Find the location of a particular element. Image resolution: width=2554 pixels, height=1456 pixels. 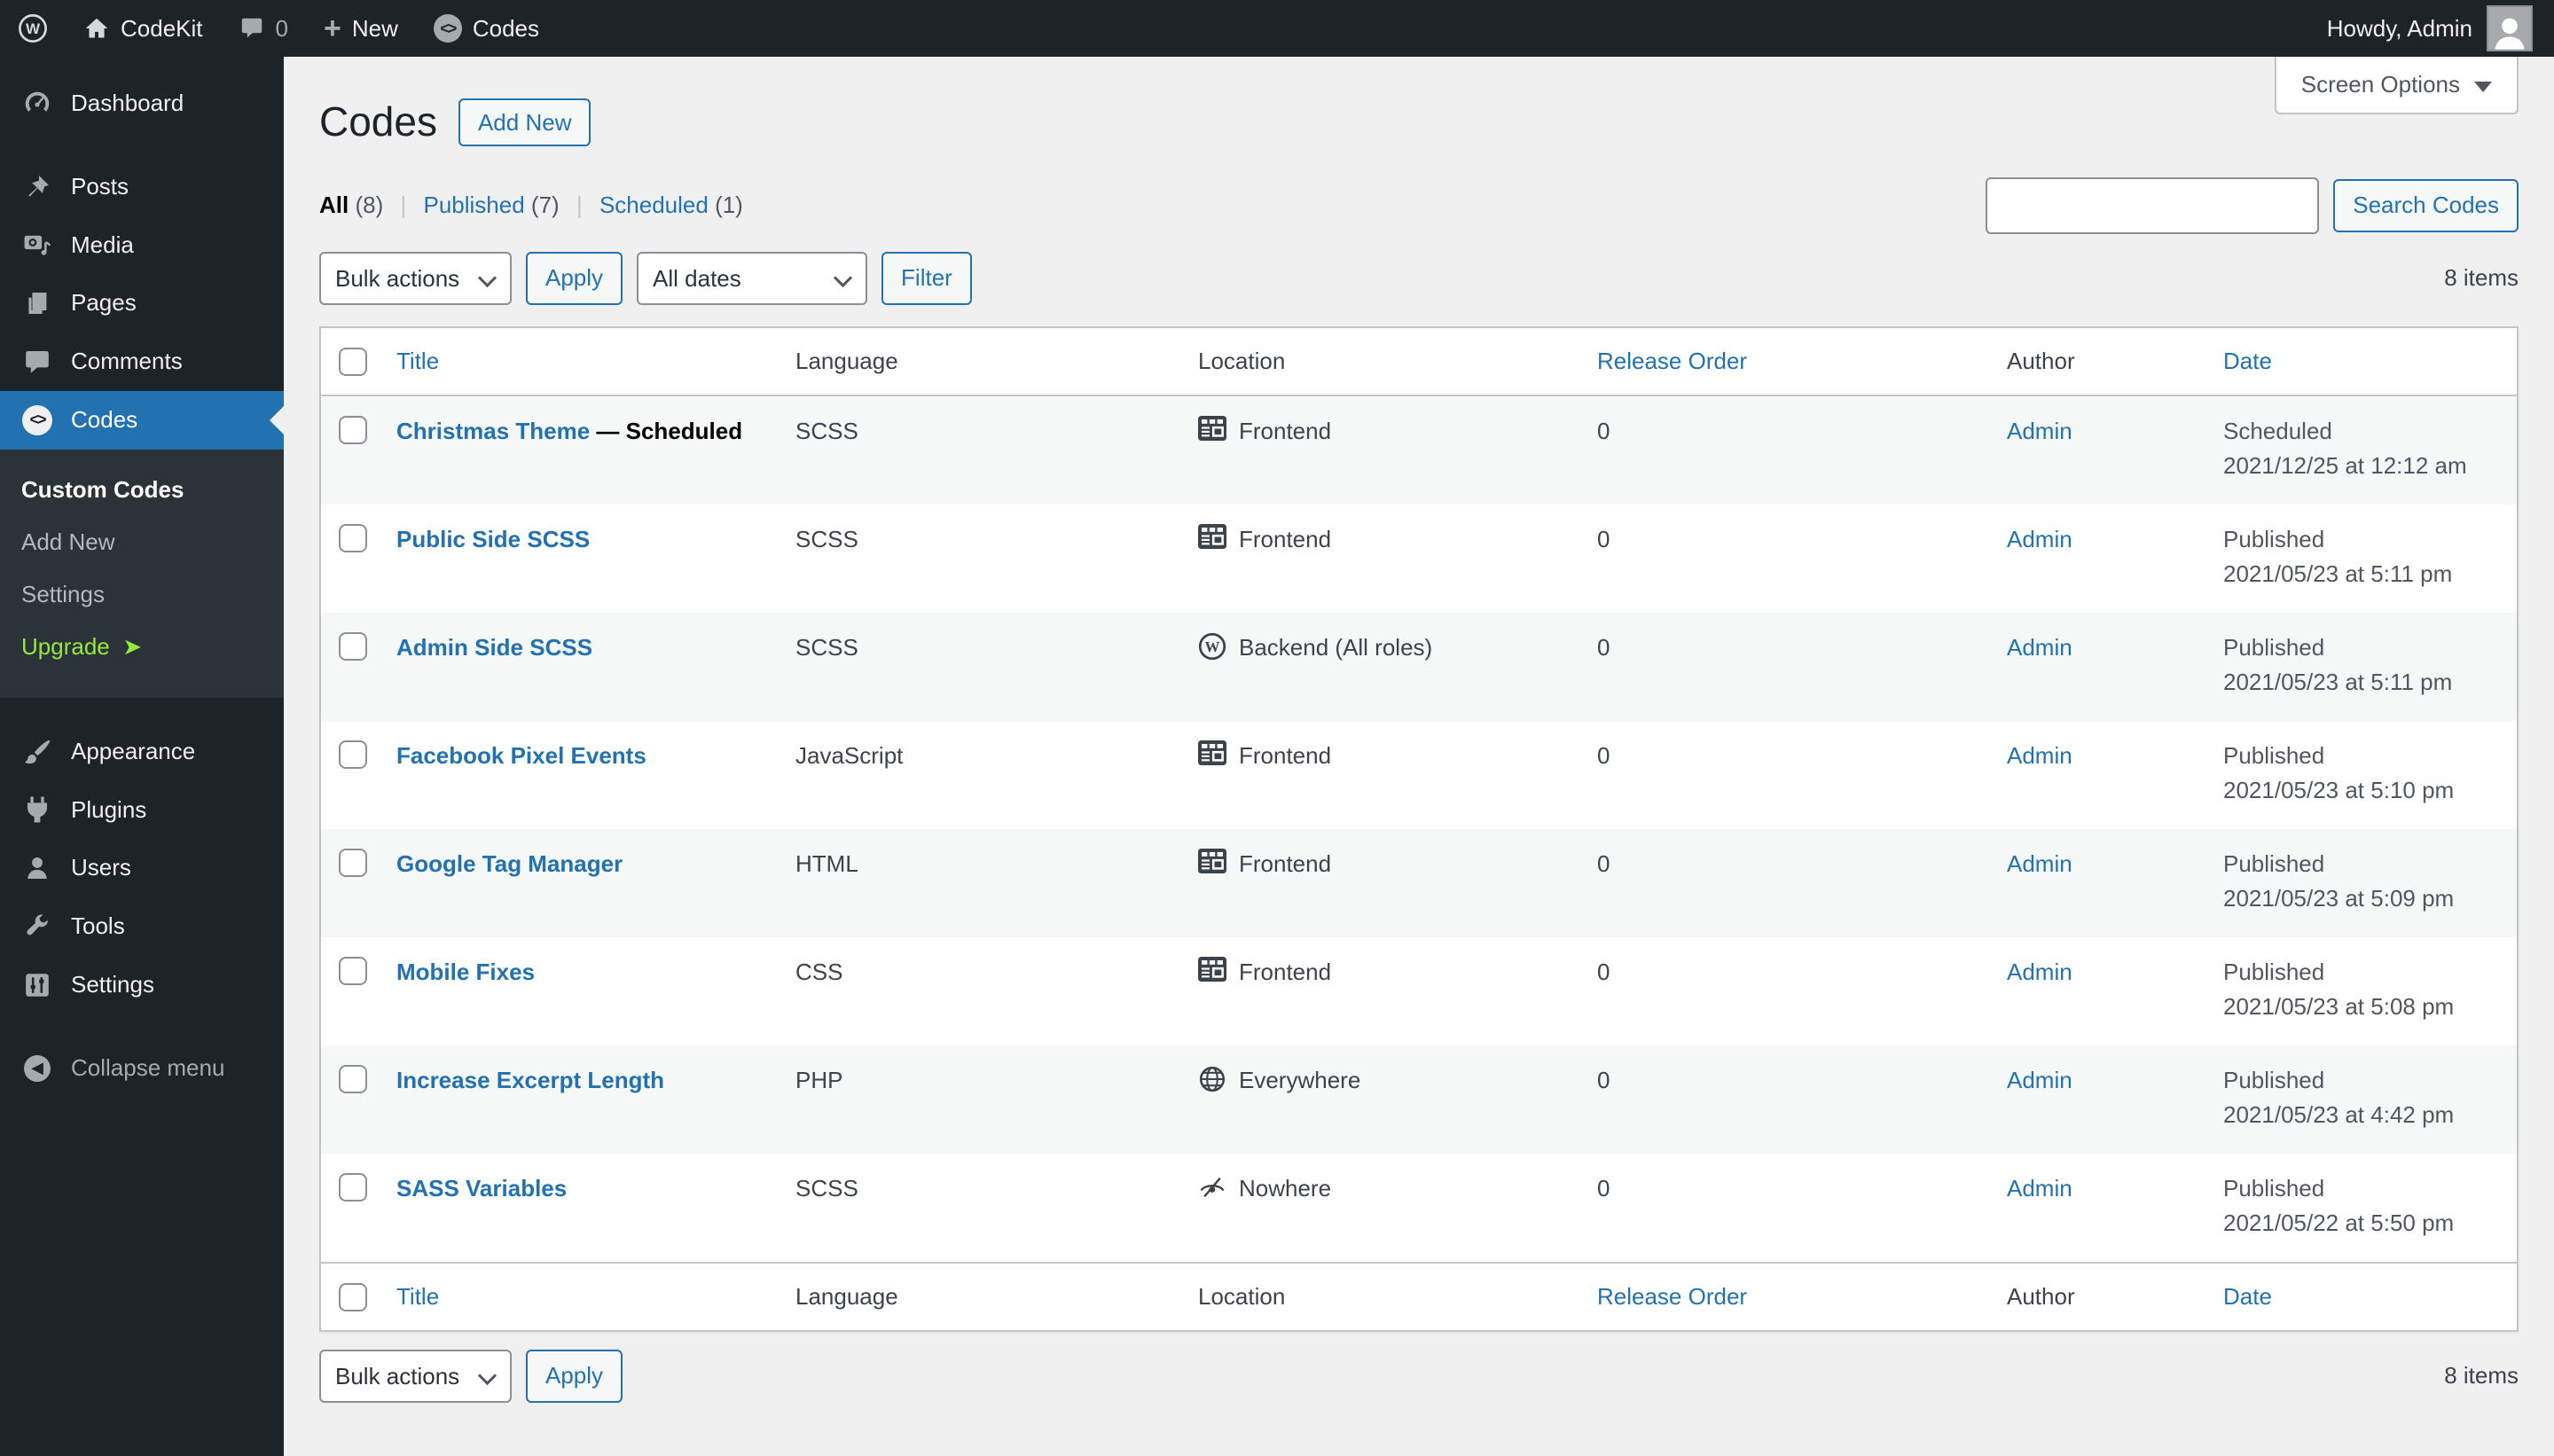

filter-published-link: Published is located at coordinates (474, 205).